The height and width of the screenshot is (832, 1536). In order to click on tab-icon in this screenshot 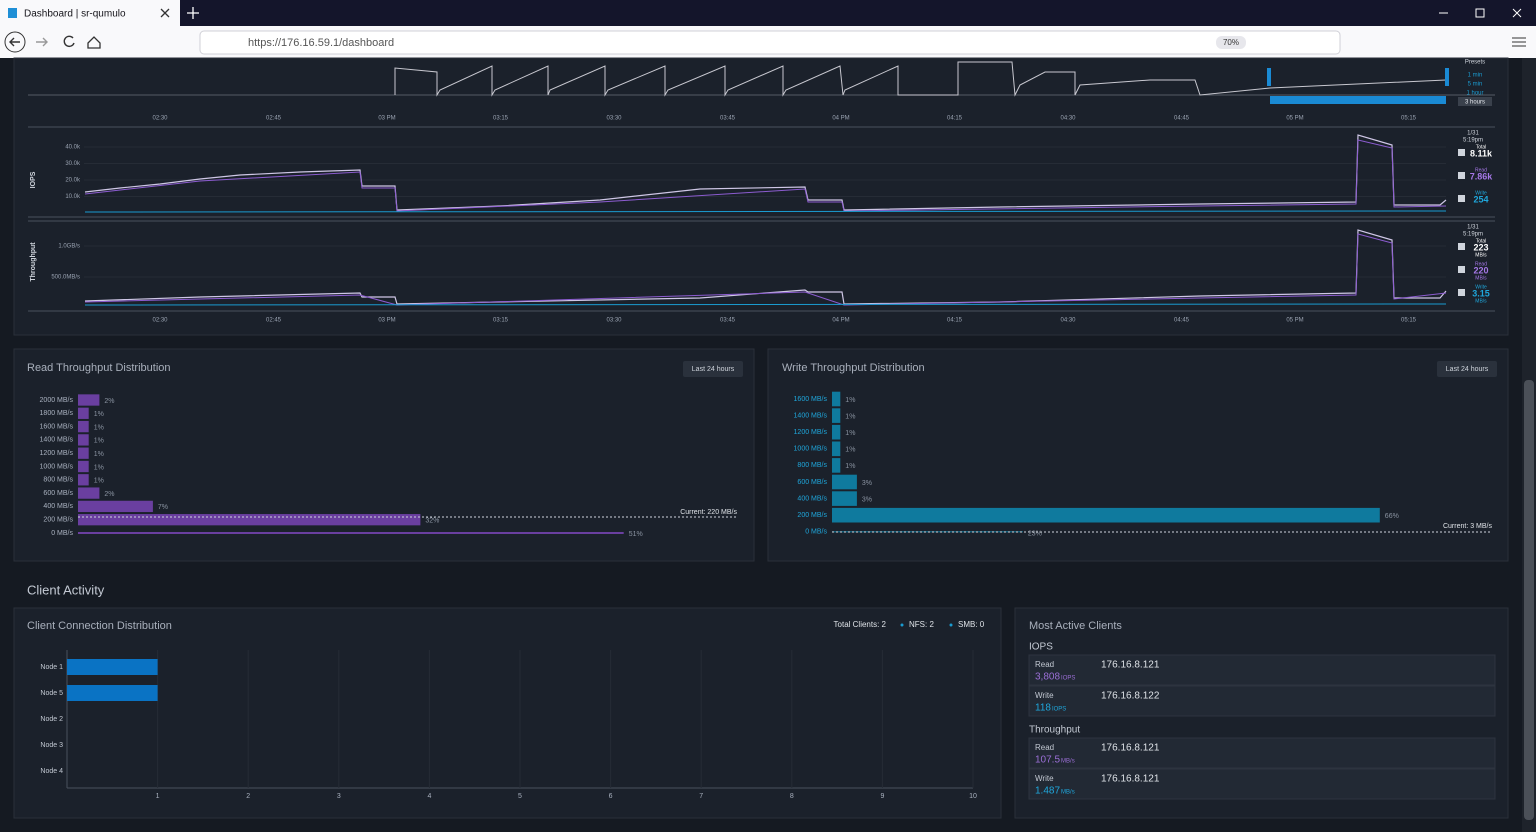, I will do `click(12, 13)`.